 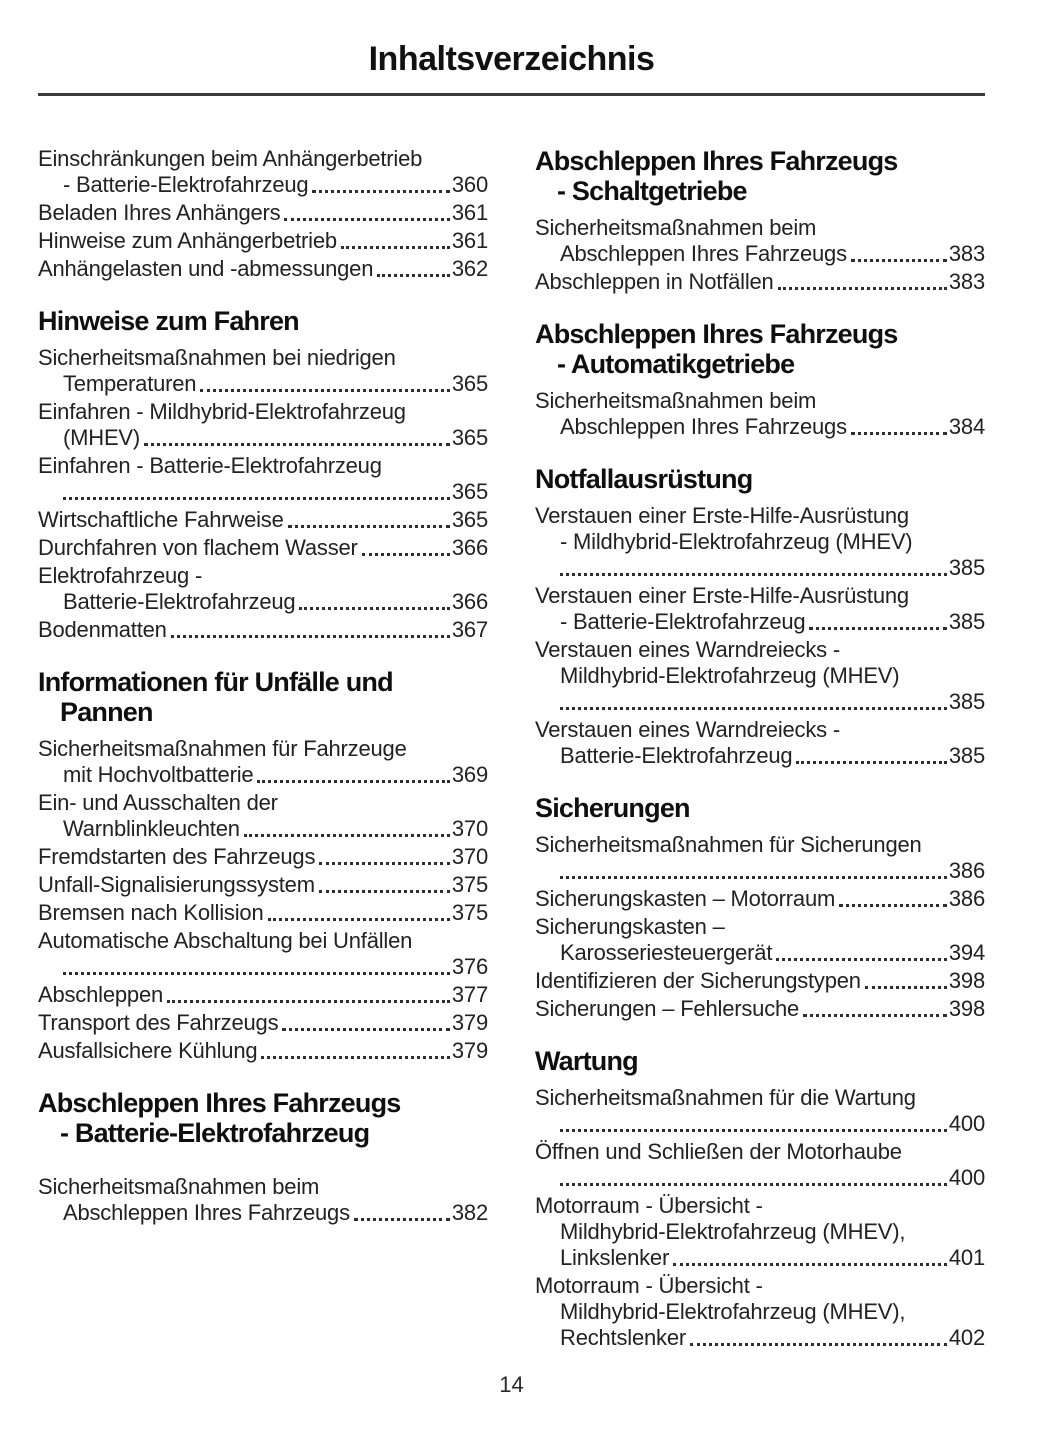 What do you see at coordinates (102, 437) in the screenshot?
I see `toc-entry-text: (MHEV)` at bounding box center [102, 437].